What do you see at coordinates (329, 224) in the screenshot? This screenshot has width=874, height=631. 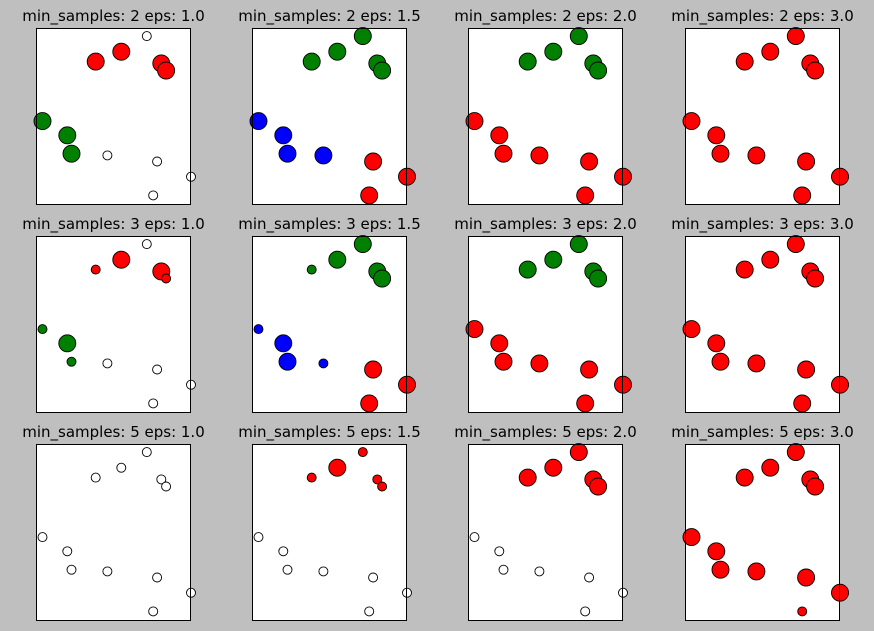 I see `subplot-title: min_samples: 3 eps: 1.5` at bounding box center [329, 224].